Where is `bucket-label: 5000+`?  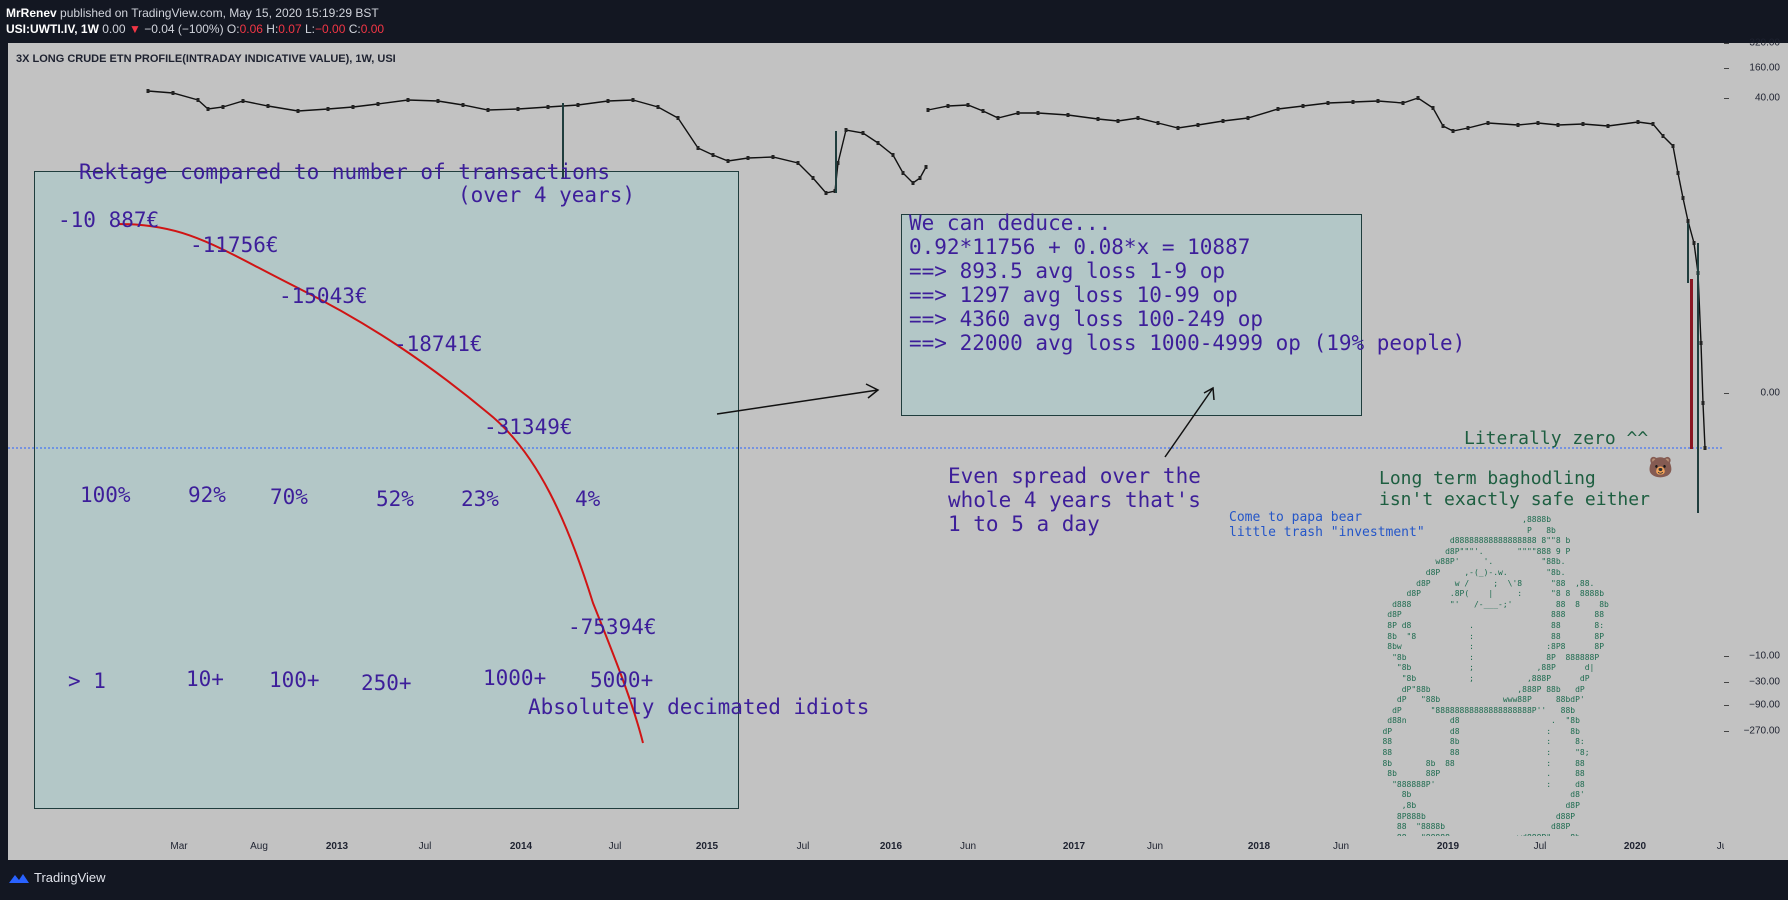 bucket-label: 5000+ is located at coordinates (622, 680).